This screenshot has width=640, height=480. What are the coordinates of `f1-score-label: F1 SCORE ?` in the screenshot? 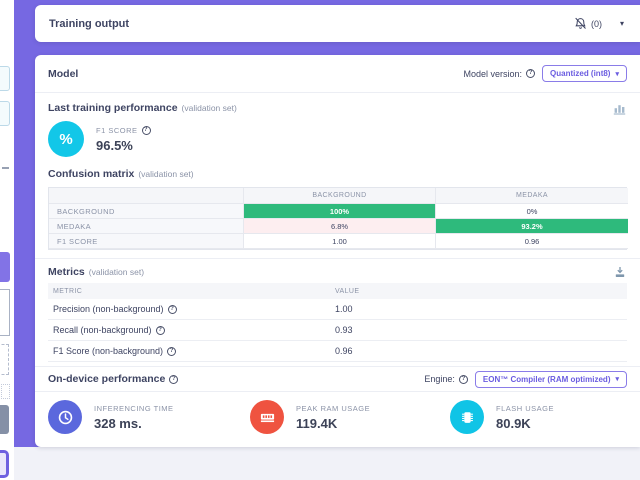 It's located at (123, 130).